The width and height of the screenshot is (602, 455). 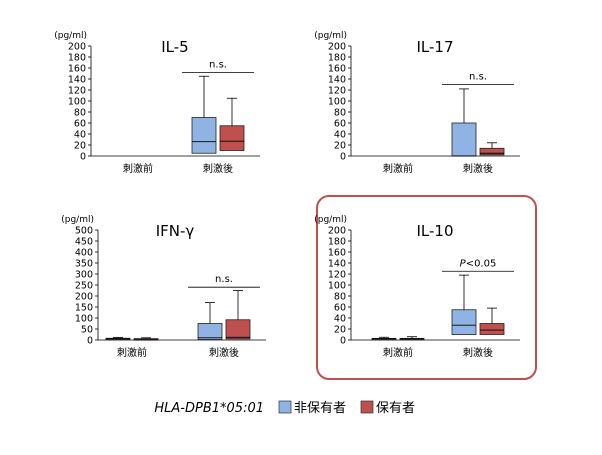 I want to click on y-tick-label: 250, so click(x=84, y=286).